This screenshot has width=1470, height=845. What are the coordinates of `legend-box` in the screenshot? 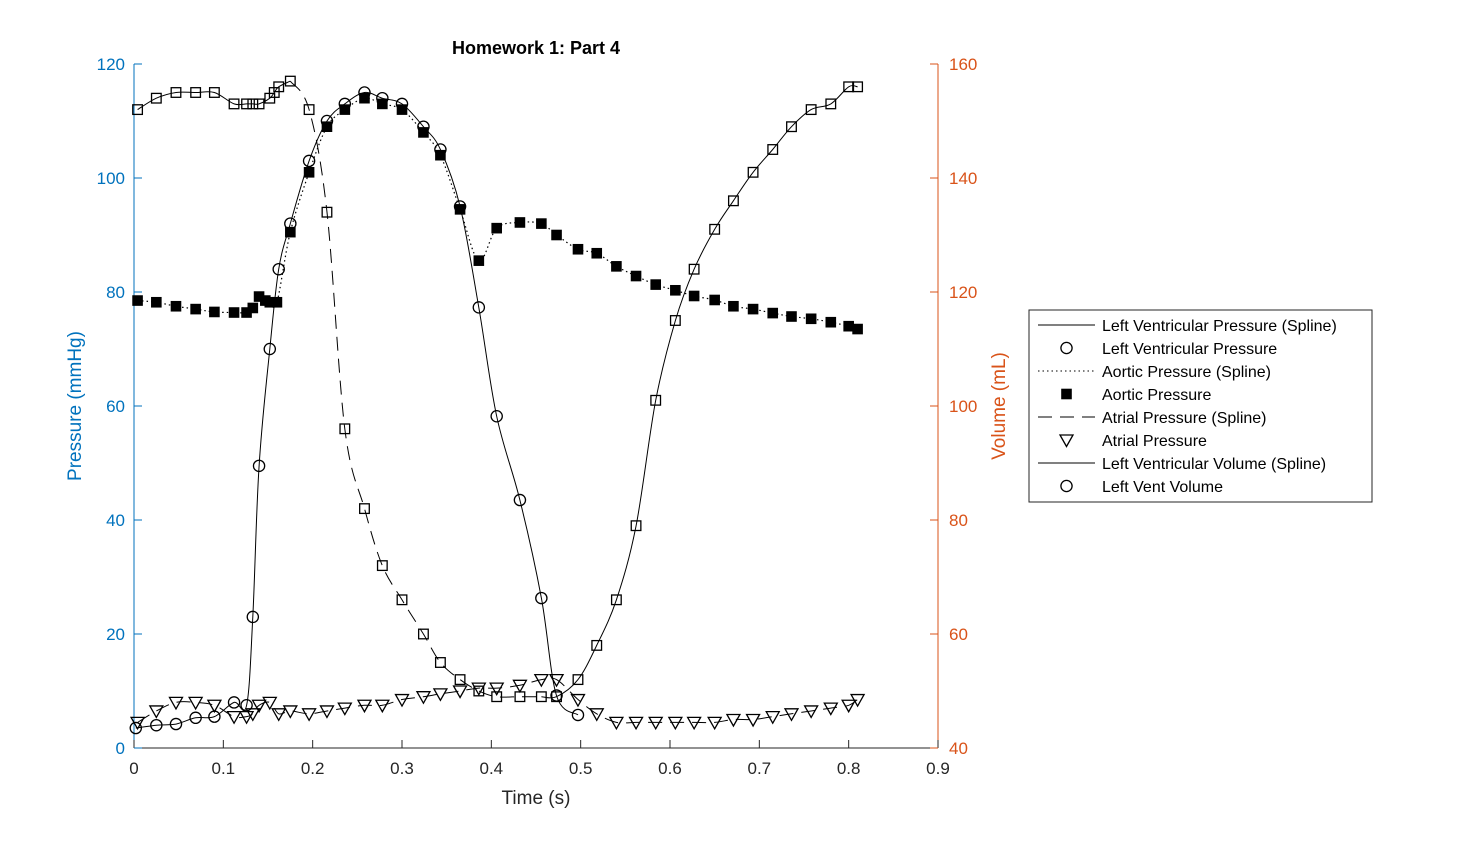 It's located at (1200, 406).